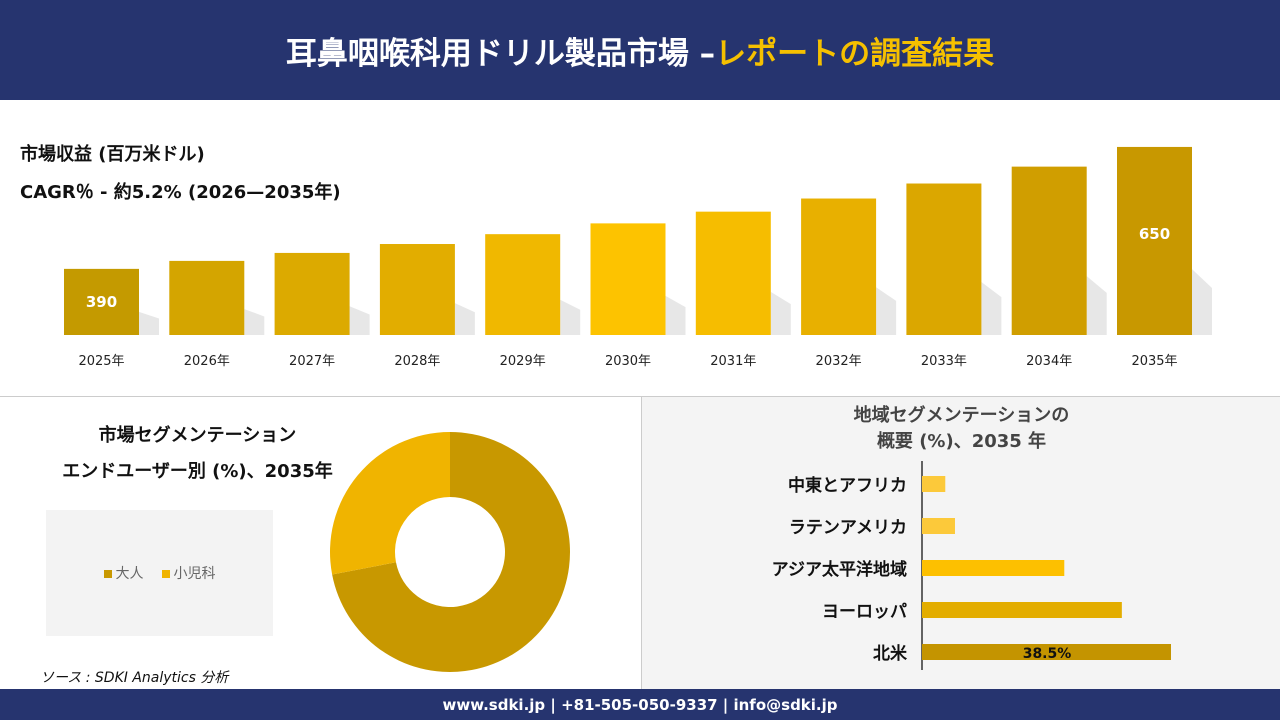  What do you see at coordinates (112, 154) in the screenshot?
I see `revenue-title: 市場収益 (百万米ドル)` at bounding box center [112, 154].